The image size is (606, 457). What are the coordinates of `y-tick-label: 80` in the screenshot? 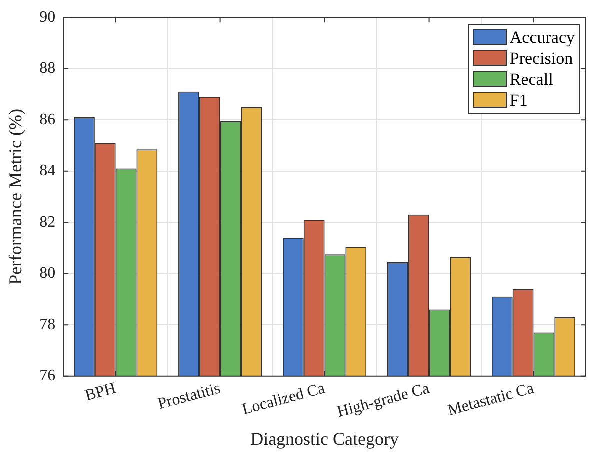 It's located at (48, 273).